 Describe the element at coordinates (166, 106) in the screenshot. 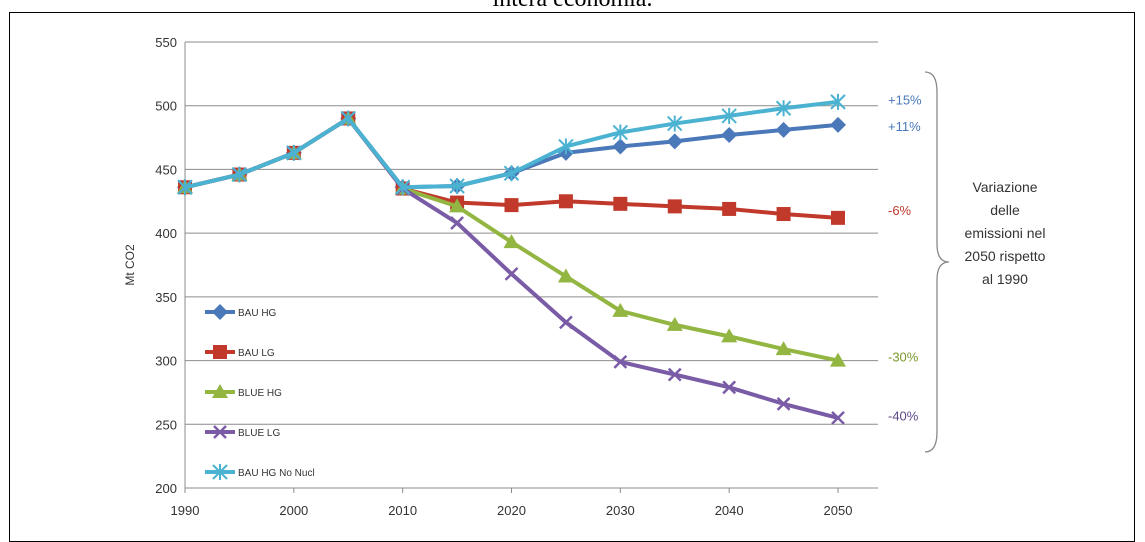

I see `y-tick-label-500: 500` at that location.